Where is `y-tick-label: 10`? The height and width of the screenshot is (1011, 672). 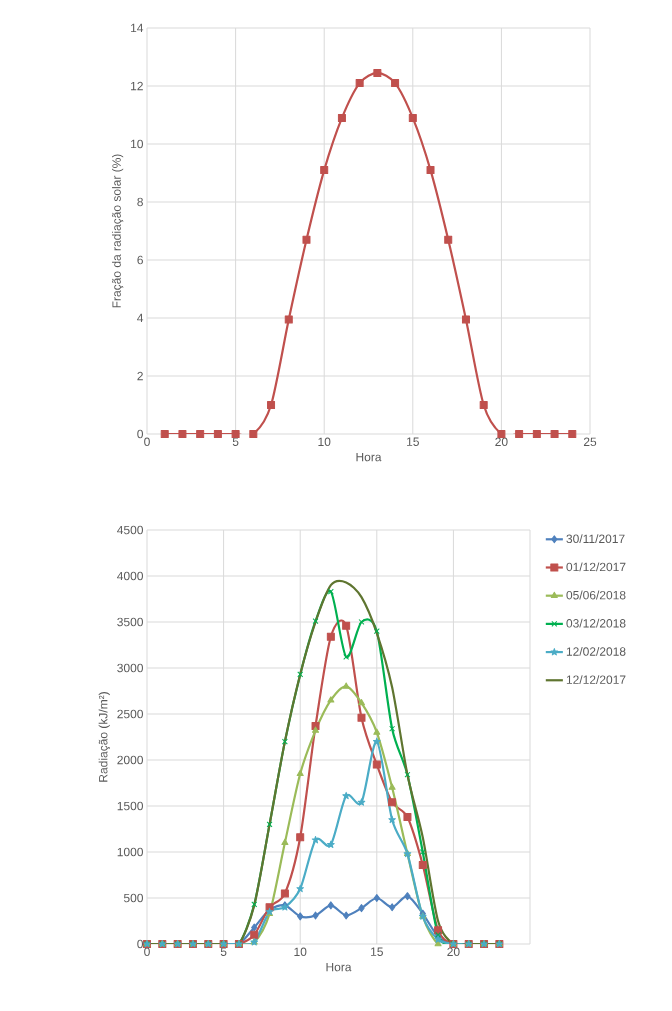
y-tick-label: 10 is located at coordinates (137, 144).